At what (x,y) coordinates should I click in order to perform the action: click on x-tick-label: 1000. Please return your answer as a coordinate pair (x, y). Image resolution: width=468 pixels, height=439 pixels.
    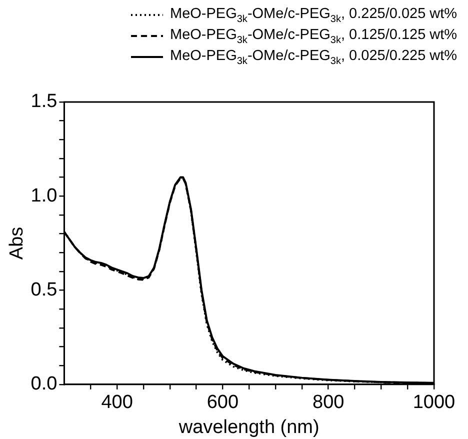
    Looking at the image, I should click on (434, 403).